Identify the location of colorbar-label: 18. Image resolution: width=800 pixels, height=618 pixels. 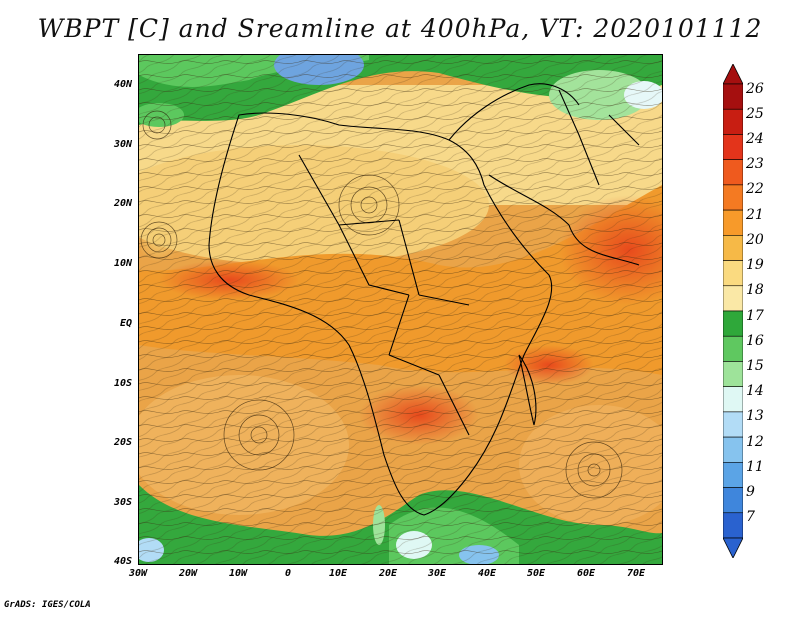
(755, 290).